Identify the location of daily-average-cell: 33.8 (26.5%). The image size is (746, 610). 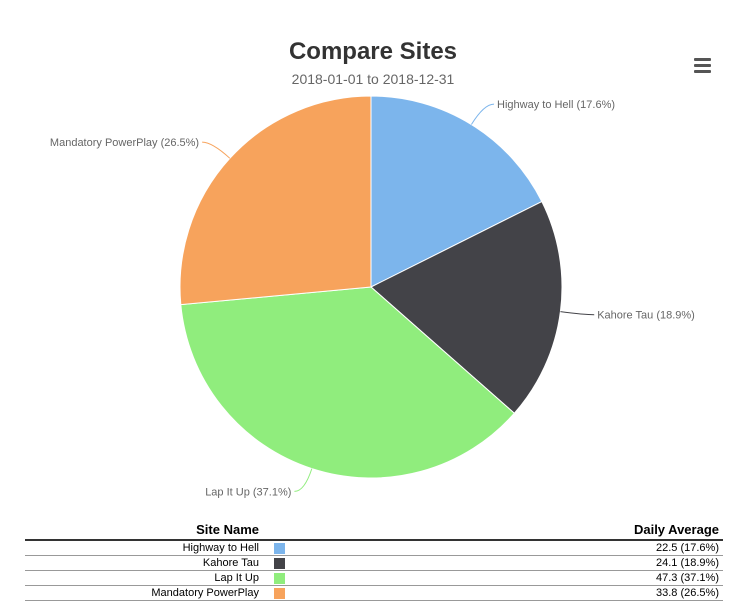
(505, 593).